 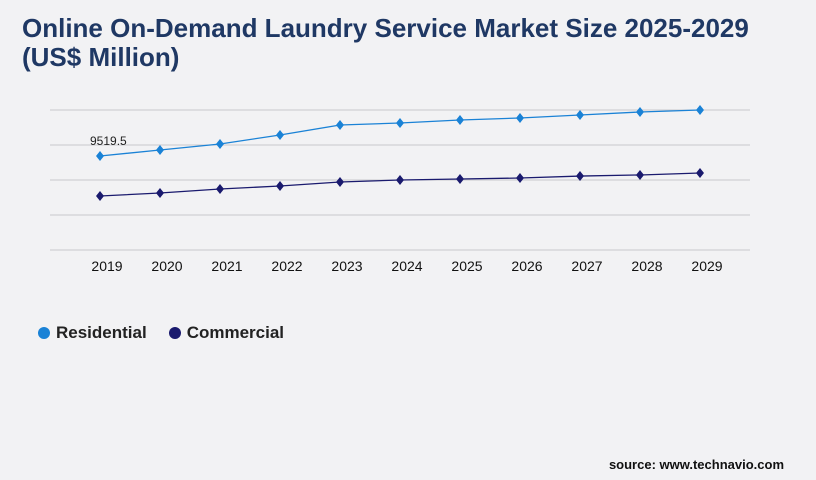 What do you see at coordinates (706, 266) in the screenshot?
I see `x-tick-label: 2029` at bounding box center [706, 266].